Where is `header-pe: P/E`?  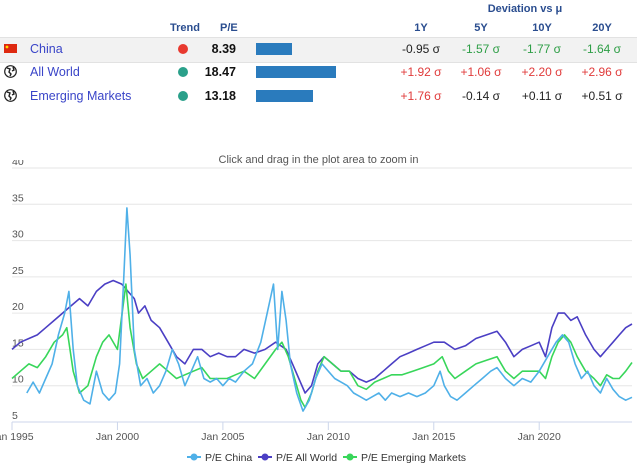
header-pe: P/E is located at coordinates (229, 28).